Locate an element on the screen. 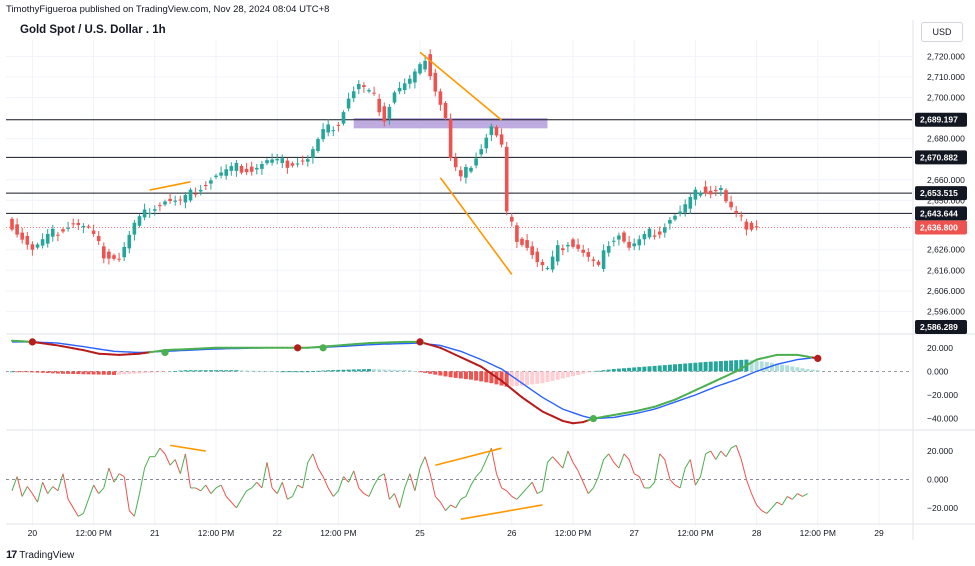 This screenshot has width=975, height=566. time-tick-label: 25 is located at coordinates (420, 533).